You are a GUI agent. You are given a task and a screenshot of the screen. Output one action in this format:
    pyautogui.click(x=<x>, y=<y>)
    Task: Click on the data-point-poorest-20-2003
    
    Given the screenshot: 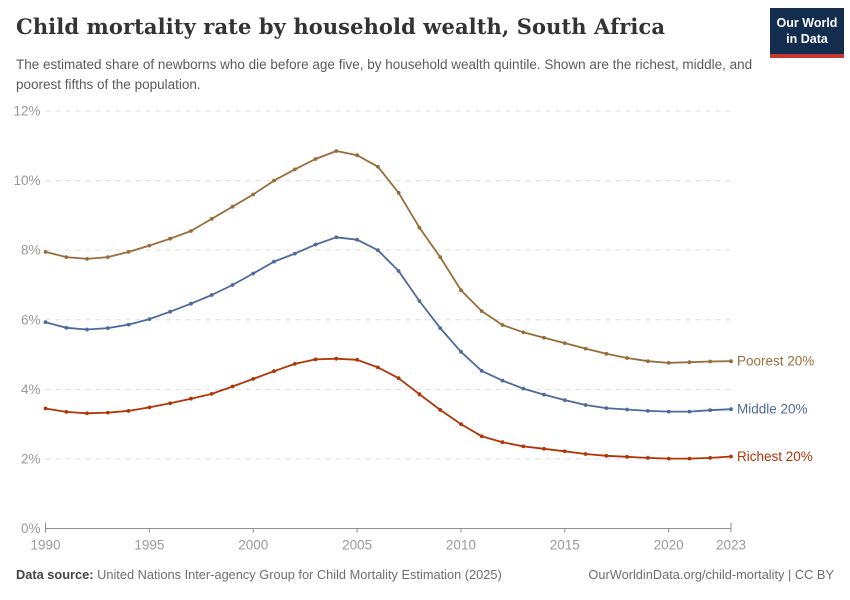 What is the action you would take?
    pyautogui.click(x=315, y=159)
    